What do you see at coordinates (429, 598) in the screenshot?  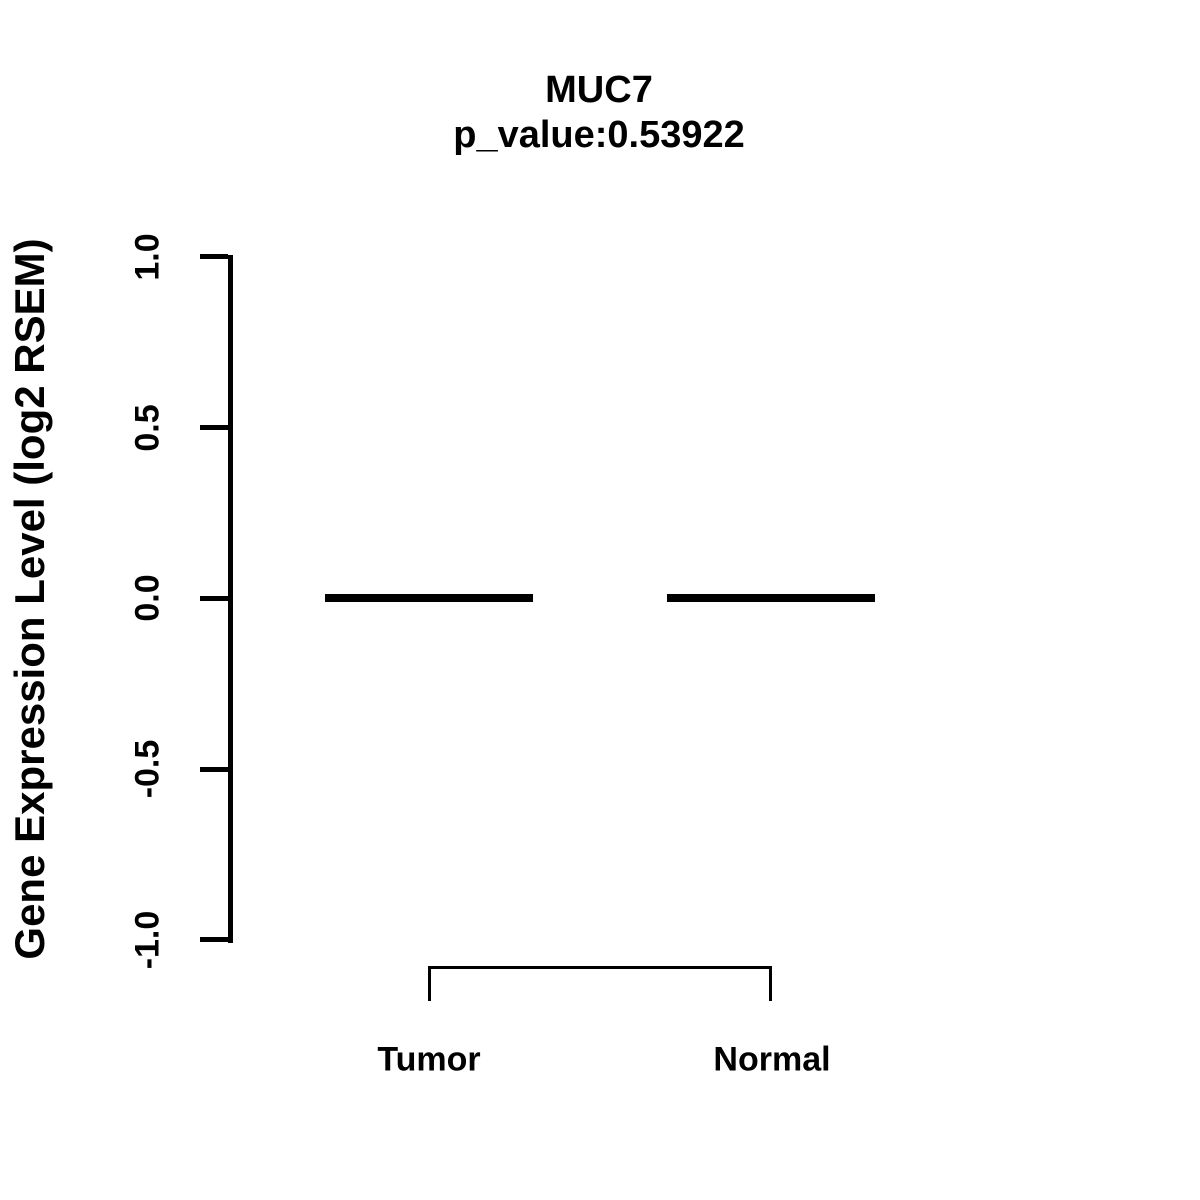 I see `tumor-boxplot-median` at bounding box center [429, 598].